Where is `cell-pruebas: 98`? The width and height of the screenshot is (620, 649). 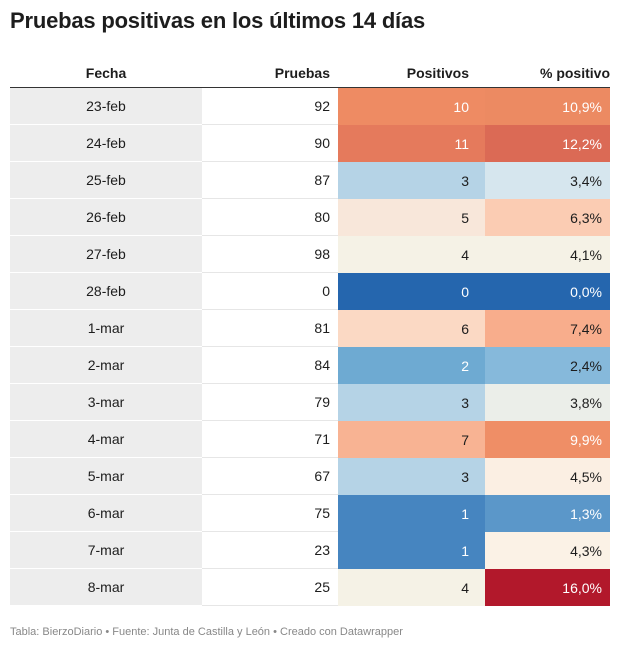 cell-pruebas: 98 is located at coordinates (270, 254).